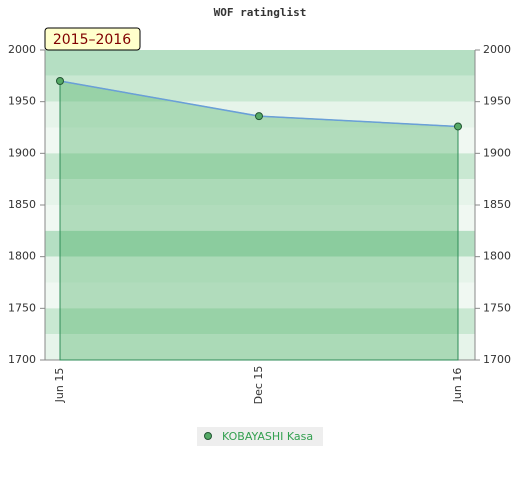 The image size is (520, 480). Describe the element at coordinates (497, 256) in the screenshot. I see `y2-tick-label: 1800` at that location.